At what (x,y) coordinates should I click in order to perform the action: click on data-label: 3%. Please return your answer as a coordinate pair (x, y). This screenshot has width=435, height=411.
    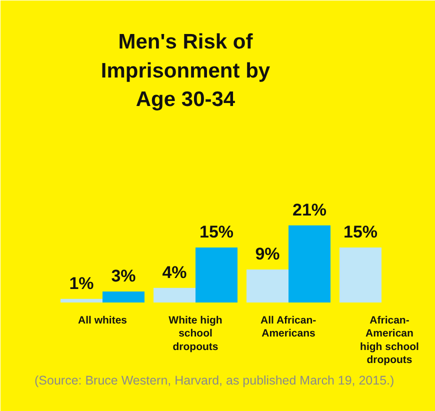
    Looking at the image, I should click on (123, 276).